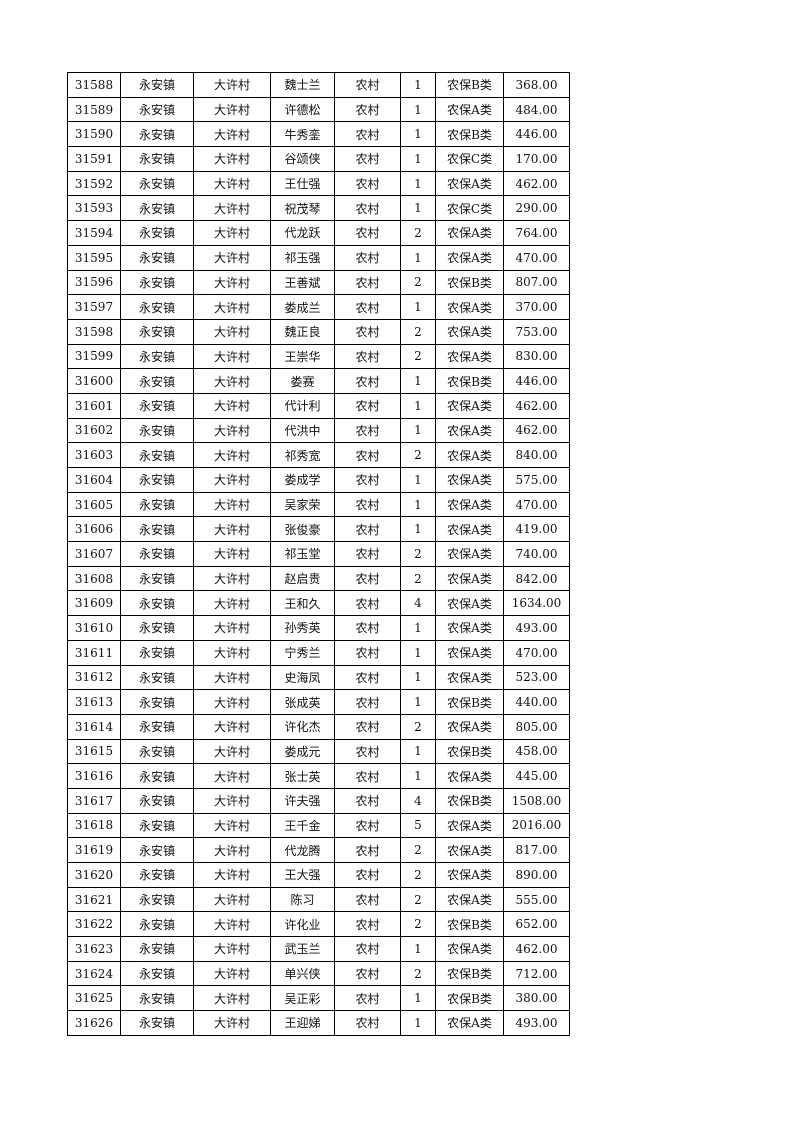 This screenshot has height=1122, width=793. Describe the element at coordinates (536, 183) in the screenshot. I see `amount-cell: 462.00` at that location.